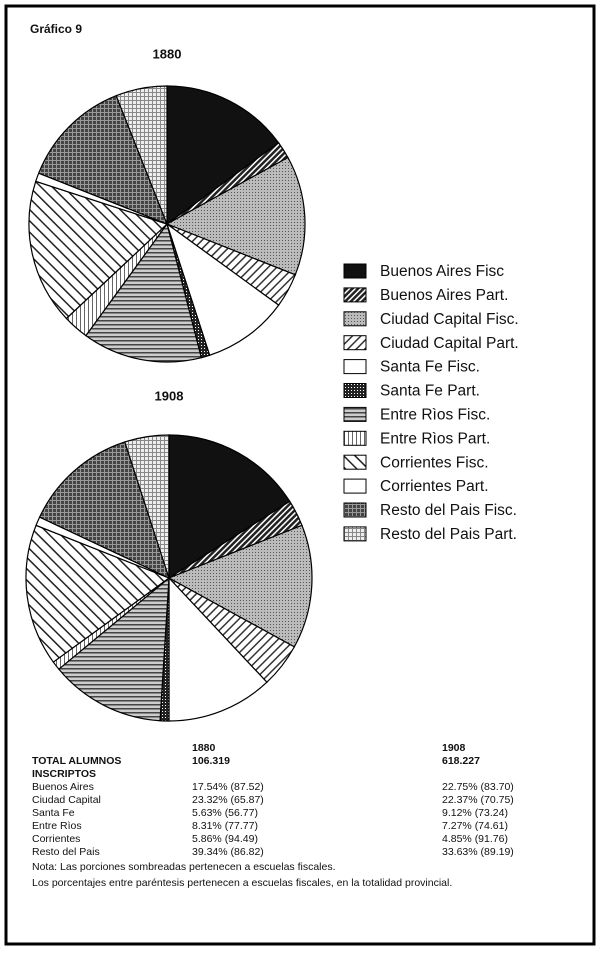  I want to click on table-cell: 17.54% (87.52), so click(228, 787).